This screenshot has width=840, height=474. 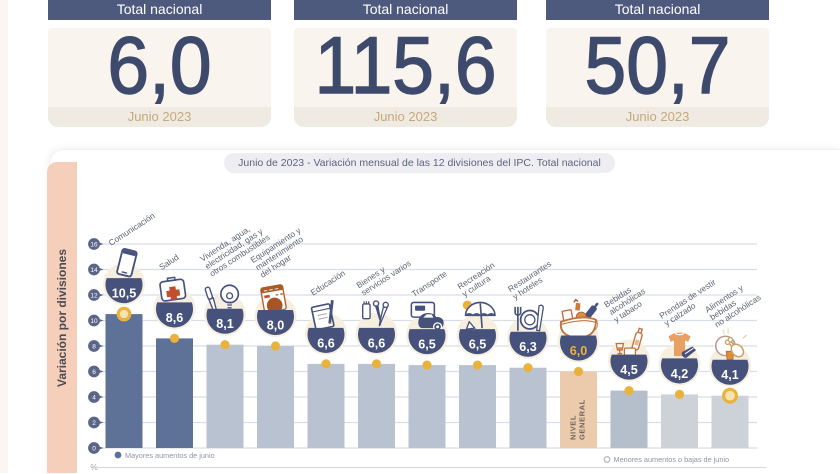 I want to click on svg-text: 12, so click(x=94, y=295).